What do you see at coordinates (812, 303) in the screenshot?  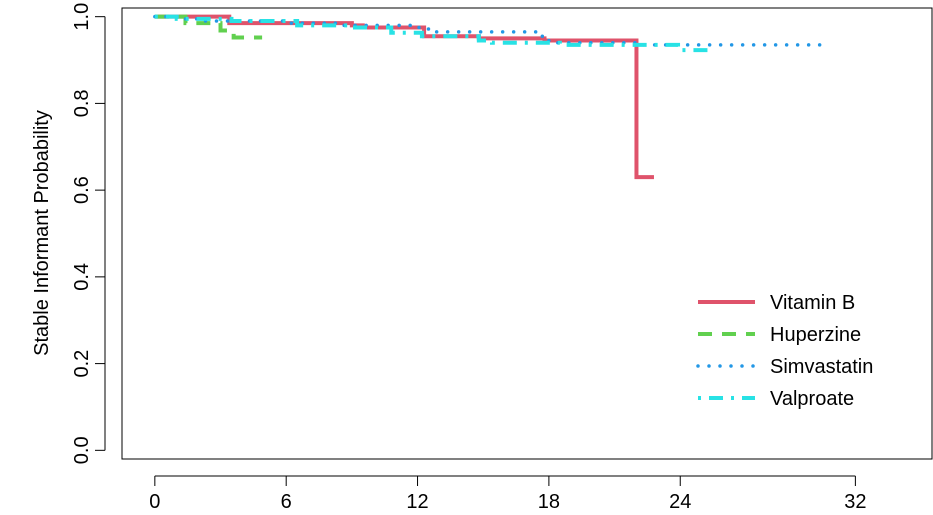 I see `legend-label: Vitamin B` at bounding box center [812, 303].